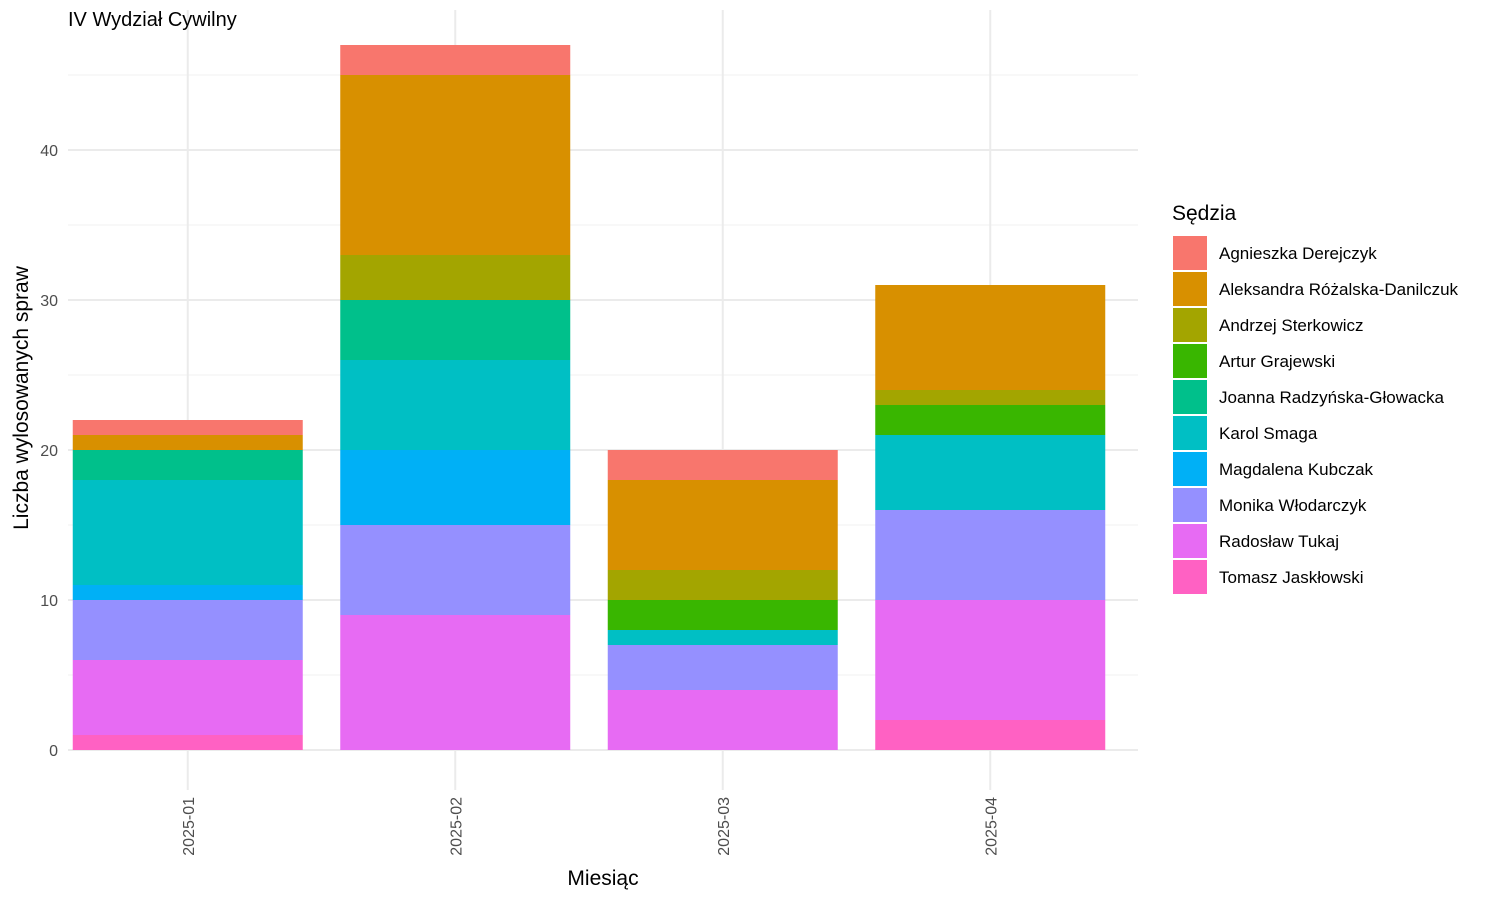 Image resolution: width=1500 pixels, height=900 pixels. Describe the element at coordinates (591, 826) in the screenshot. I see `x-tick-labels: 2025-01 2025-02 2025-03 2025-04` at that location.